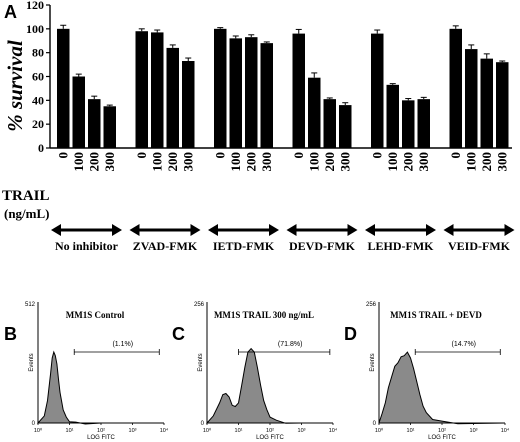 The image size is (520, 442). What do you see at coordinates (371, 305) in the screenshot?
I see `y-max-label: 256` at bounding box center [371, 305].